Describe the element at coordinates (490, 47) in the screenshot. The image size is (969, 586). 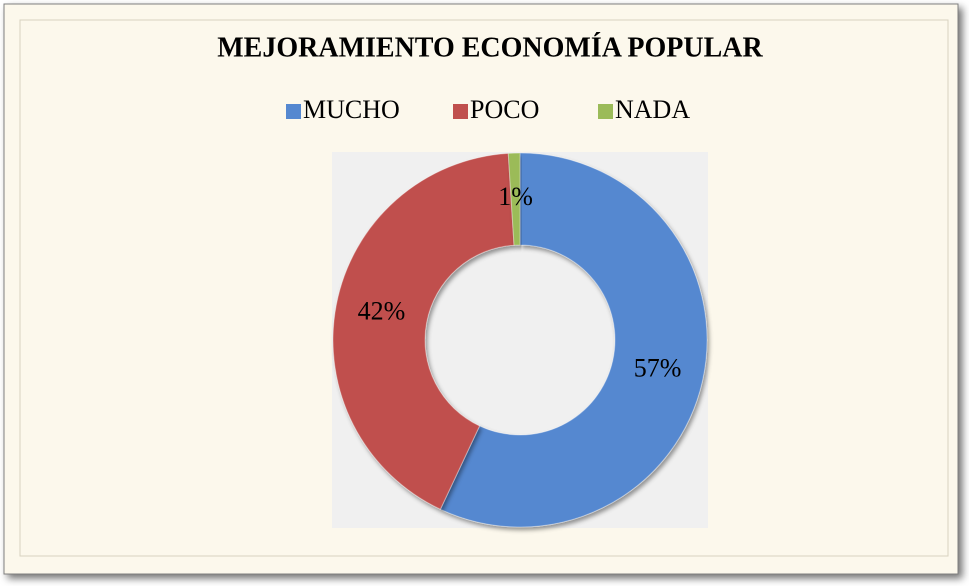
I see `chart-title: MEJORAMIENTO ECONOMÍA POPULAR` at that location.